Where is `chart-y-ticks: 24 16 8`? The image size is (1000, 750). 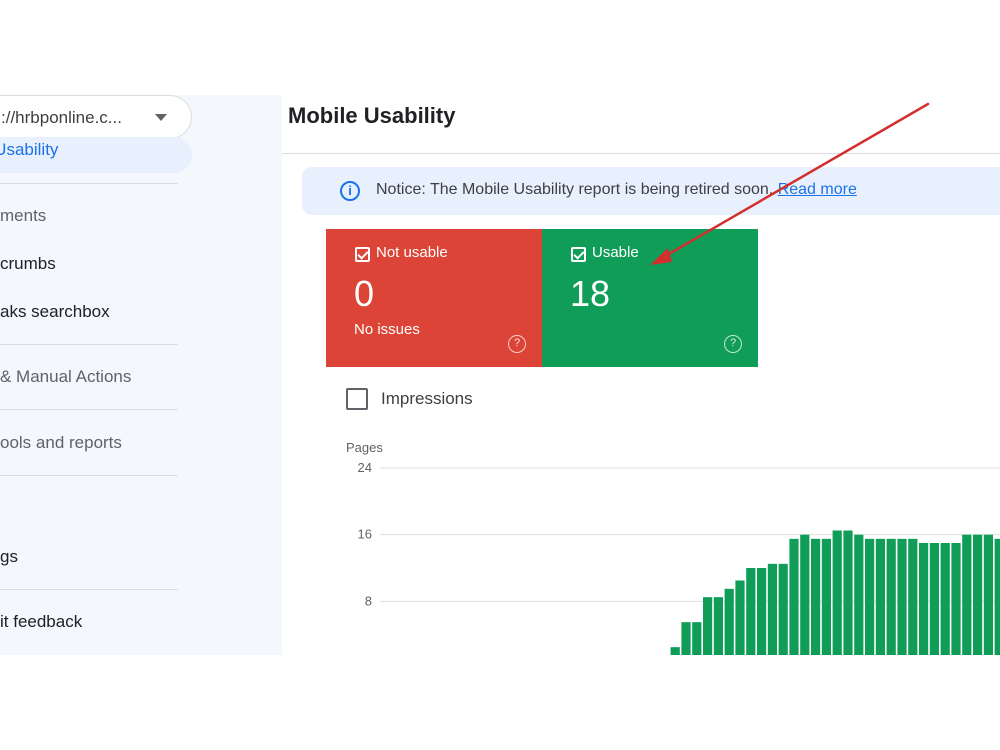
chart-y-ticks: 24 16 8 is located at coordinates (365, 534).